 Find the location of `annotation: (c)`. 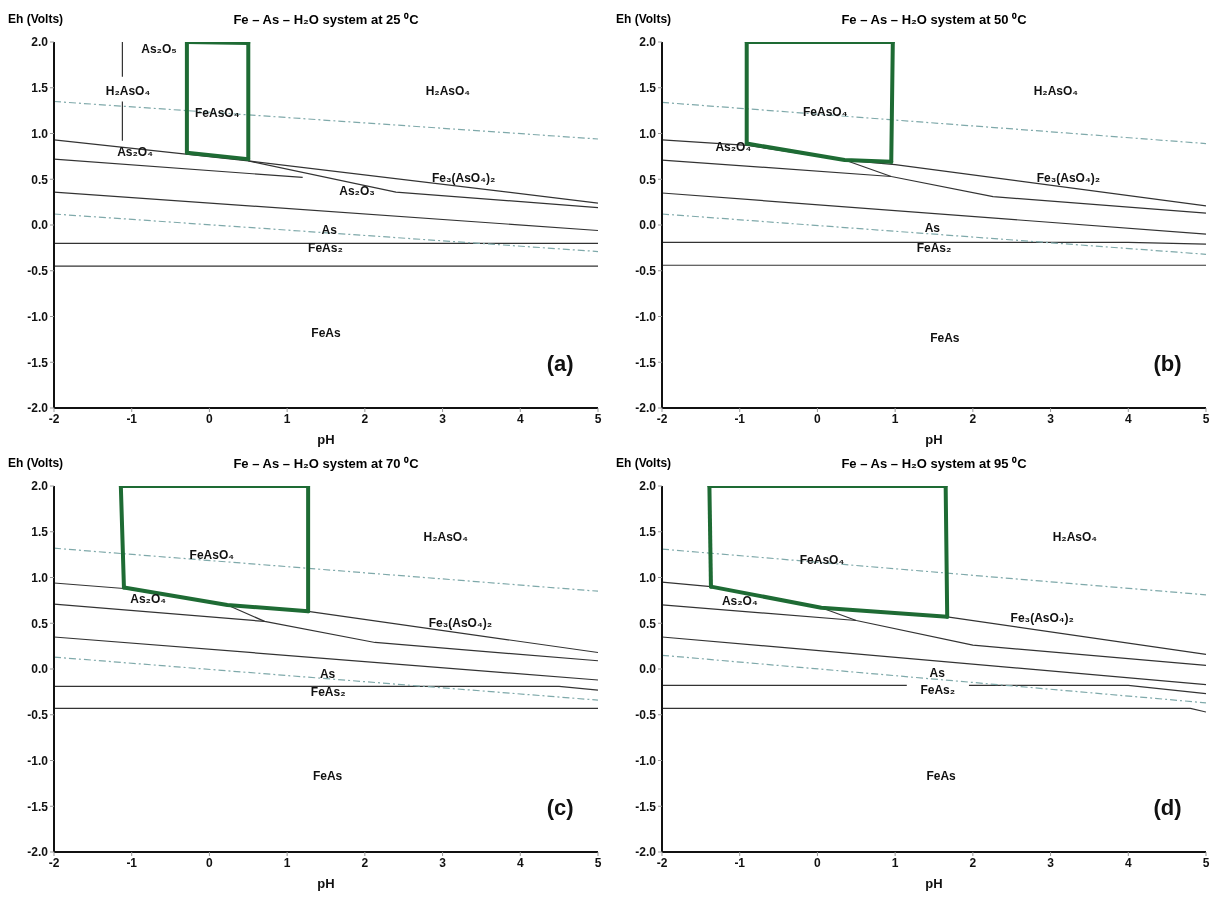

annotation: (c) is located at coordinates (560, 808).